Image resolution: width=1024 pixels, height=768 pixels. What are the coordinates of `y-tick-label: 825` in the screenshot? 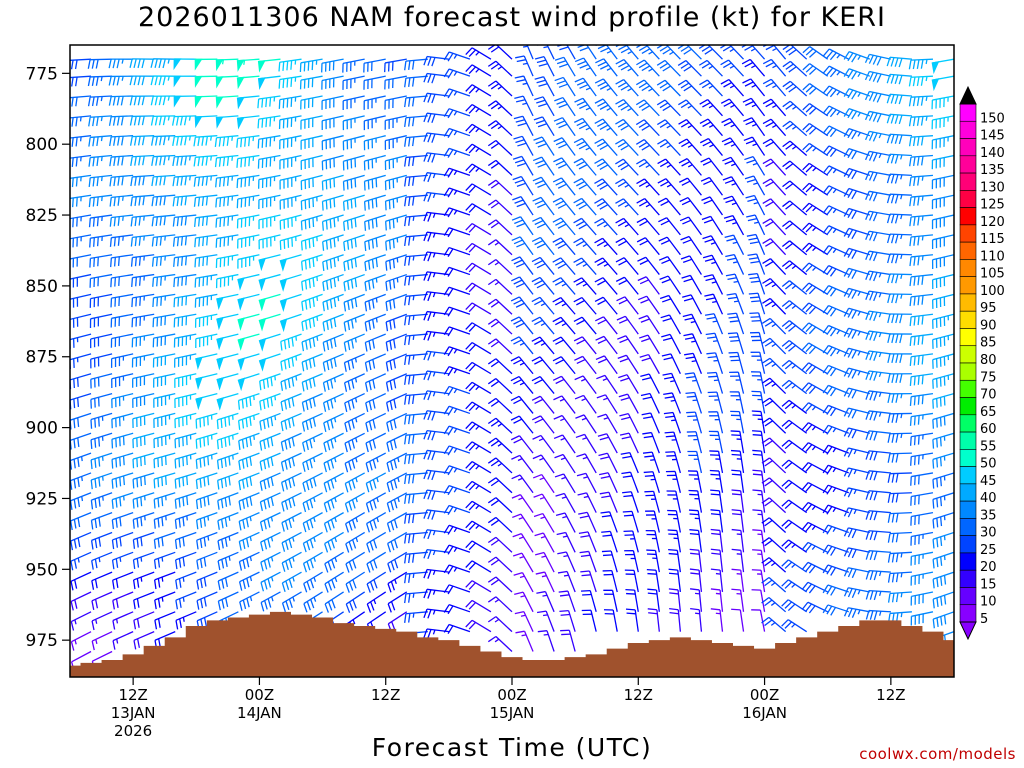 It's located at (42, 216).